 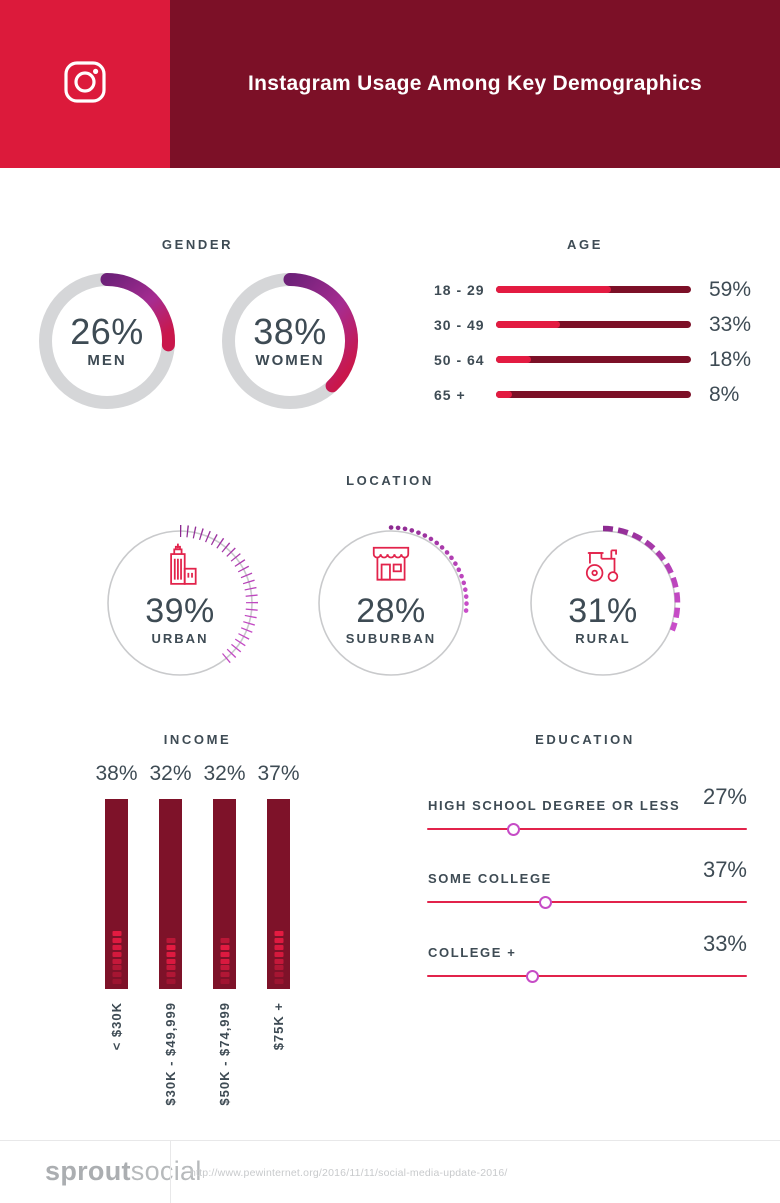 I want to click on location-section-title: LOCATION, so click(x=390, y=480).